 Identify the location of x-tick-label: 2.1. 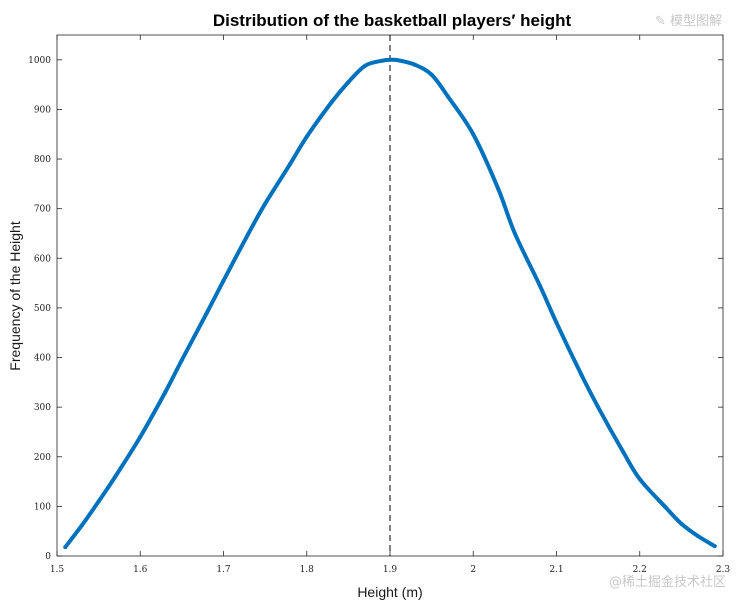
(556, 570).